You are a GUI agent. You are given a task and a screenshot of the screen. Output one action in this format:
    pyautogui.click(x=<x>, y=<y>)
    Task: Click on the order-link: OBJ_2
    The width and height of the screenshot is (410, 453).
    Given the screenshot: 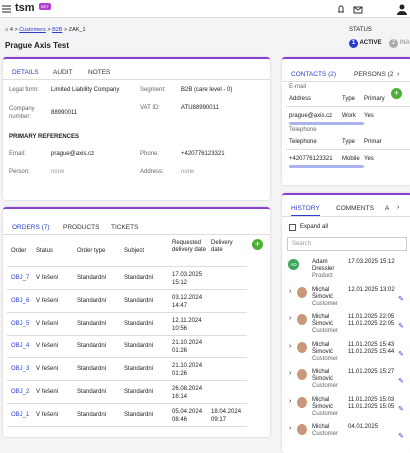 What is the action you would take?
    pyautogui.click(x=20, y=392)
    